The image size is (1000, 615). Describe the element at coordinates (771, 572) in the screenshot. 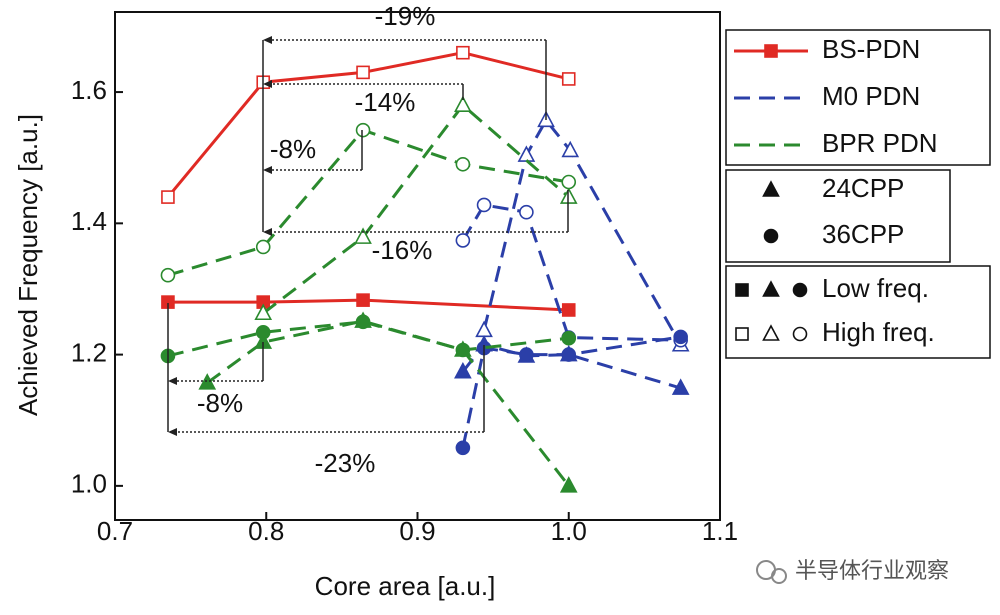

I see `watermark-icon` at that location.